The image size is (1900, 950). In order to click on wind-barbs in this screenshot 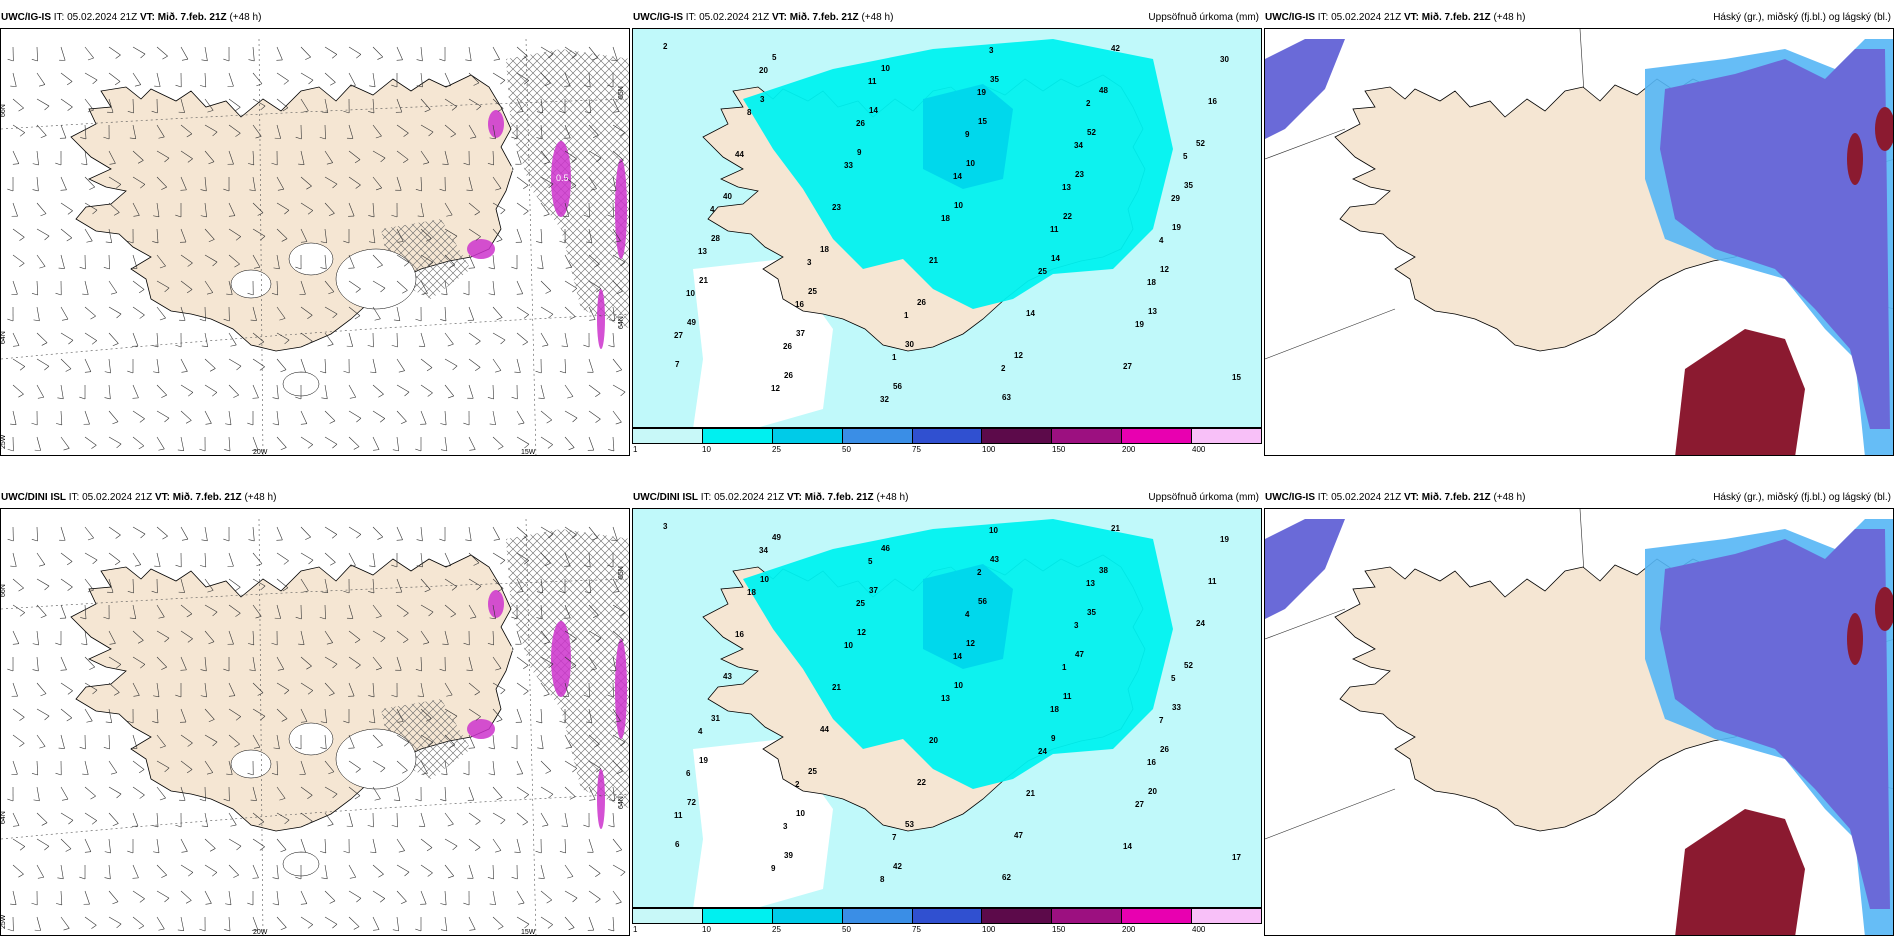, I will do `click(316, 729)`.